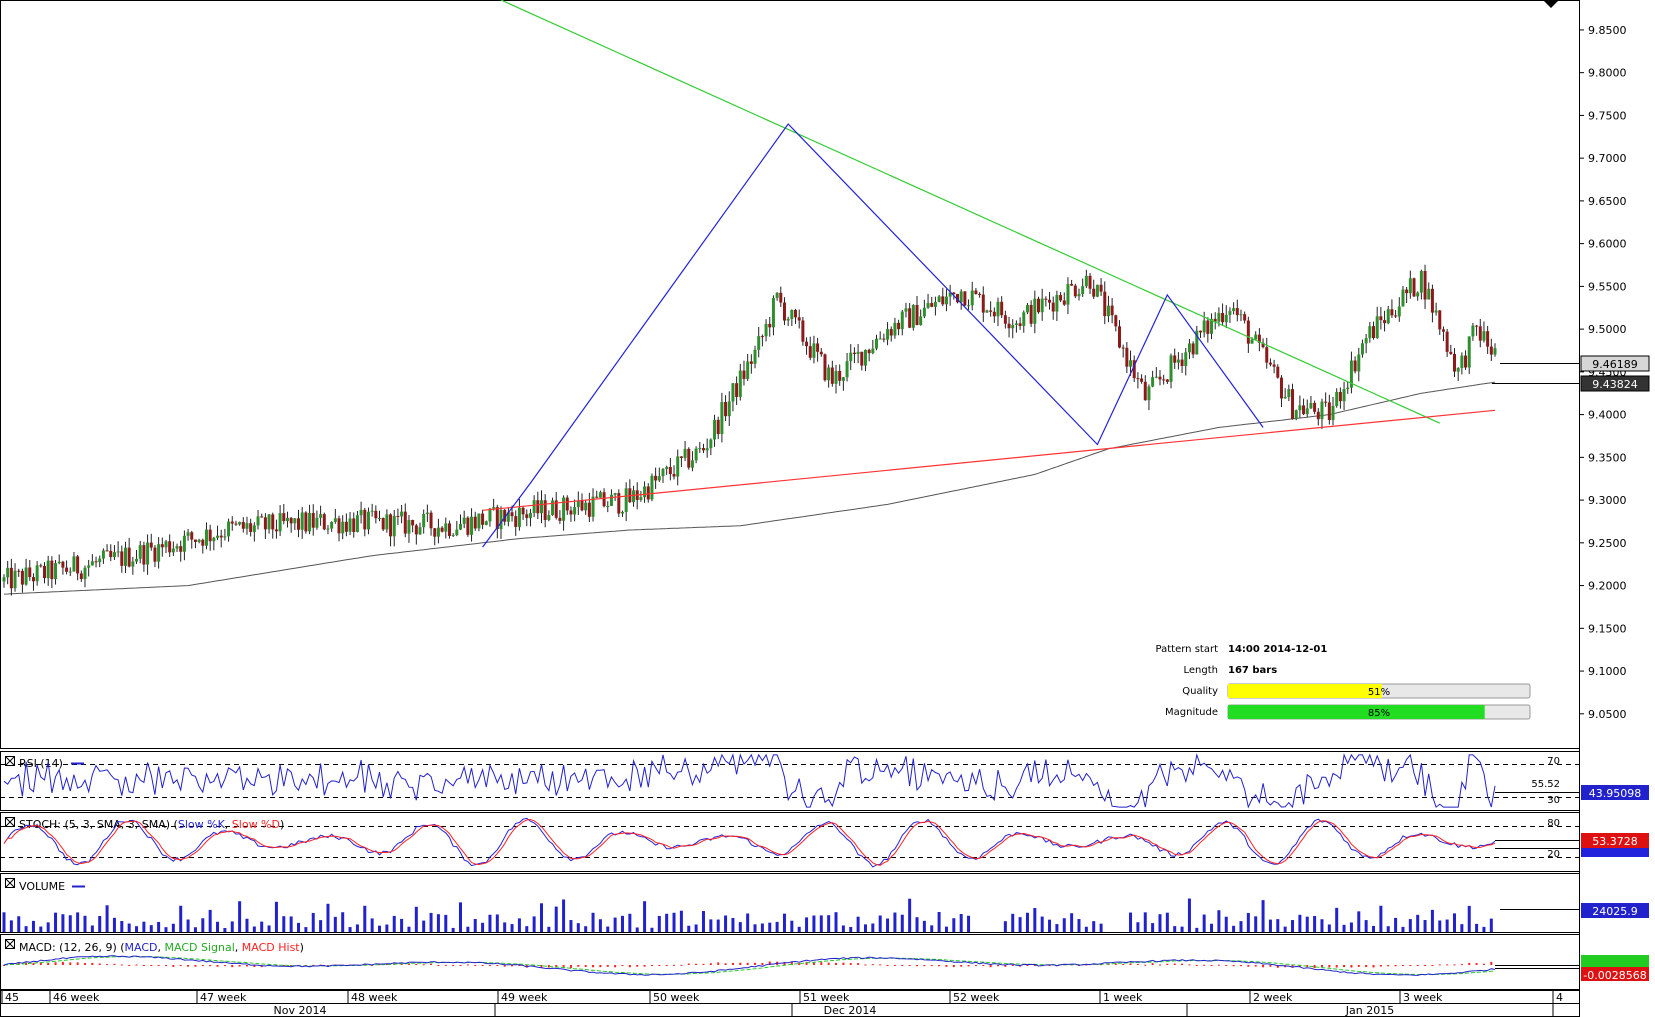 This screenshot has width=1655, height=1017. I want to click on price-tick-label: 9.0500, so click(1607, 714).